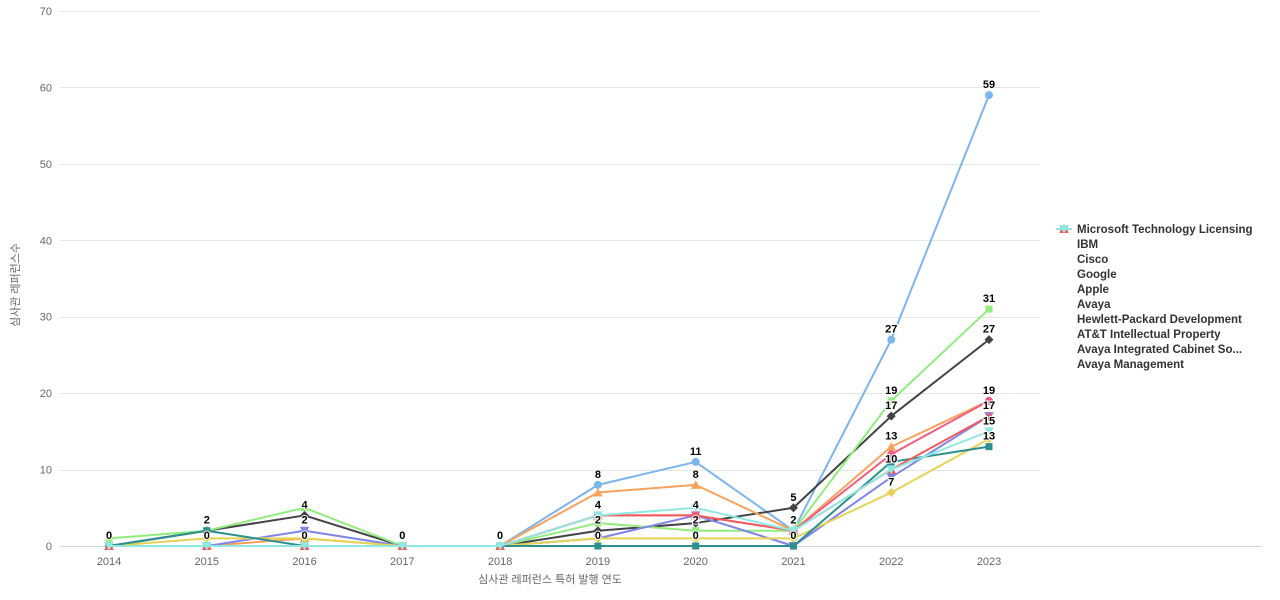 Image resolution: width=1280 pixels, height=600 pixels. I want to click on legend-item-5: Avaya, so click(1154, 269).